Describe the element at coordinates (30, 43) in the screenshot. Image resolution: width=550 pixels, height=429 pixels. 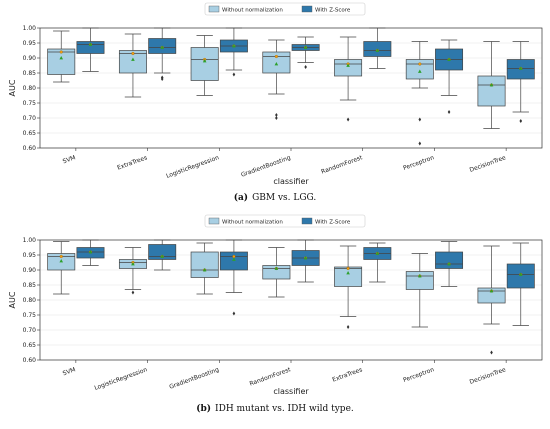
I see `y-tick-label: 0.95` at that location.